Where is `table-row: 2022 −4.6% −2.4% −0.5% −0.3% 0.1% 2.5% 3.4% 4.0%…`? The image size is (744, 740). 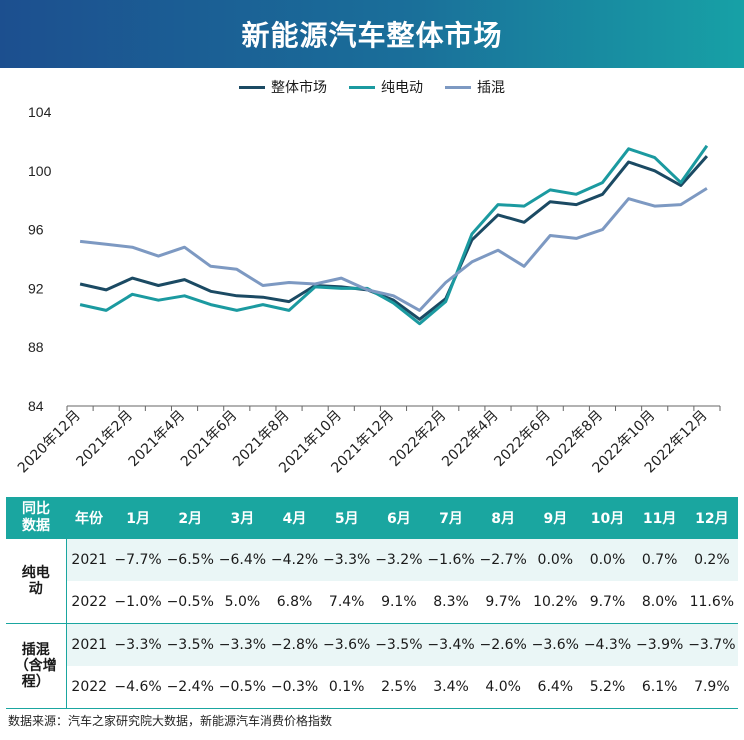 table-row: 2022 −4.6% −2.4% −0.5% −0.3% 0.1% 2.5% 3.4% 4.0%… is located at coordinates (372, 687).